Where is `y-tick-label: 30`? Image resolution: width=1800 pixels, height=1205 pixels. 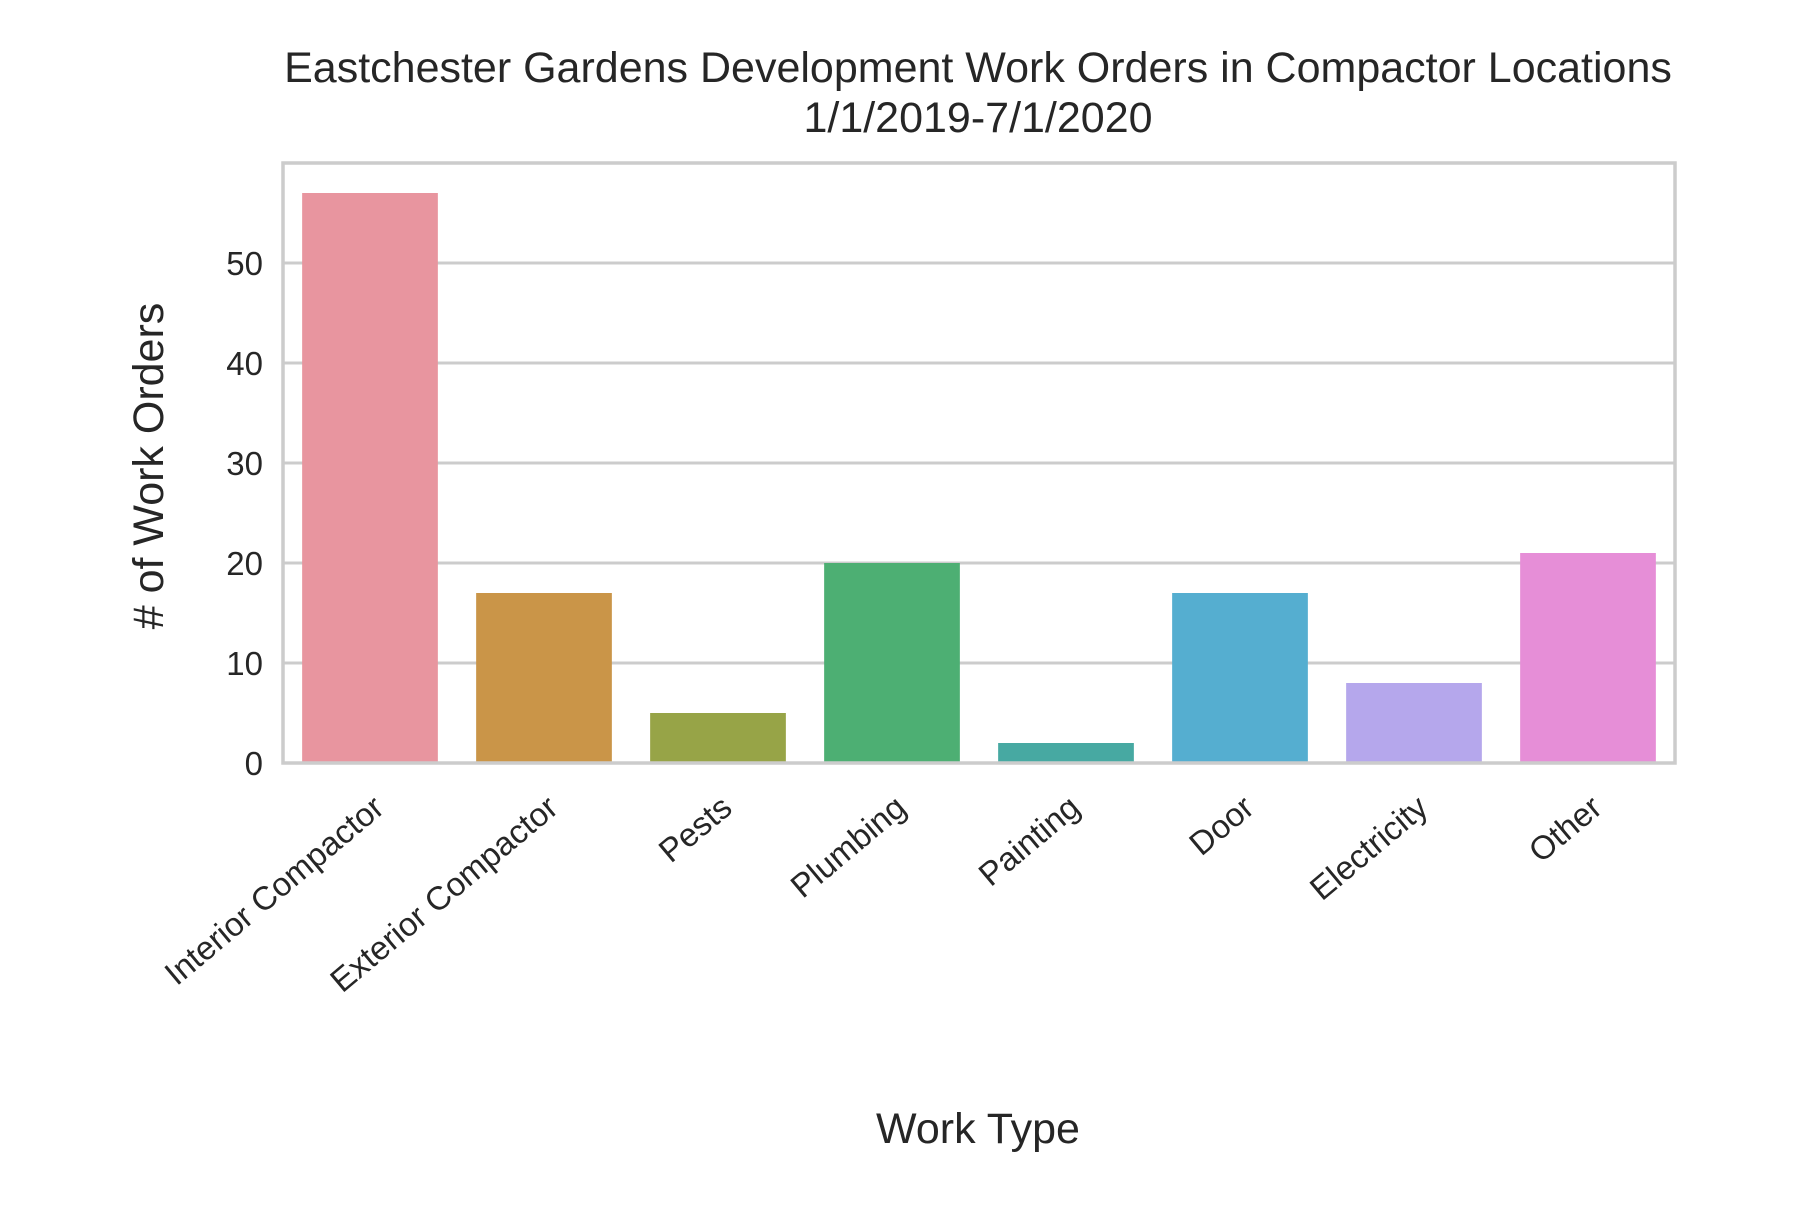 y-tick-label: 30 is located at coordinates (244, 463).